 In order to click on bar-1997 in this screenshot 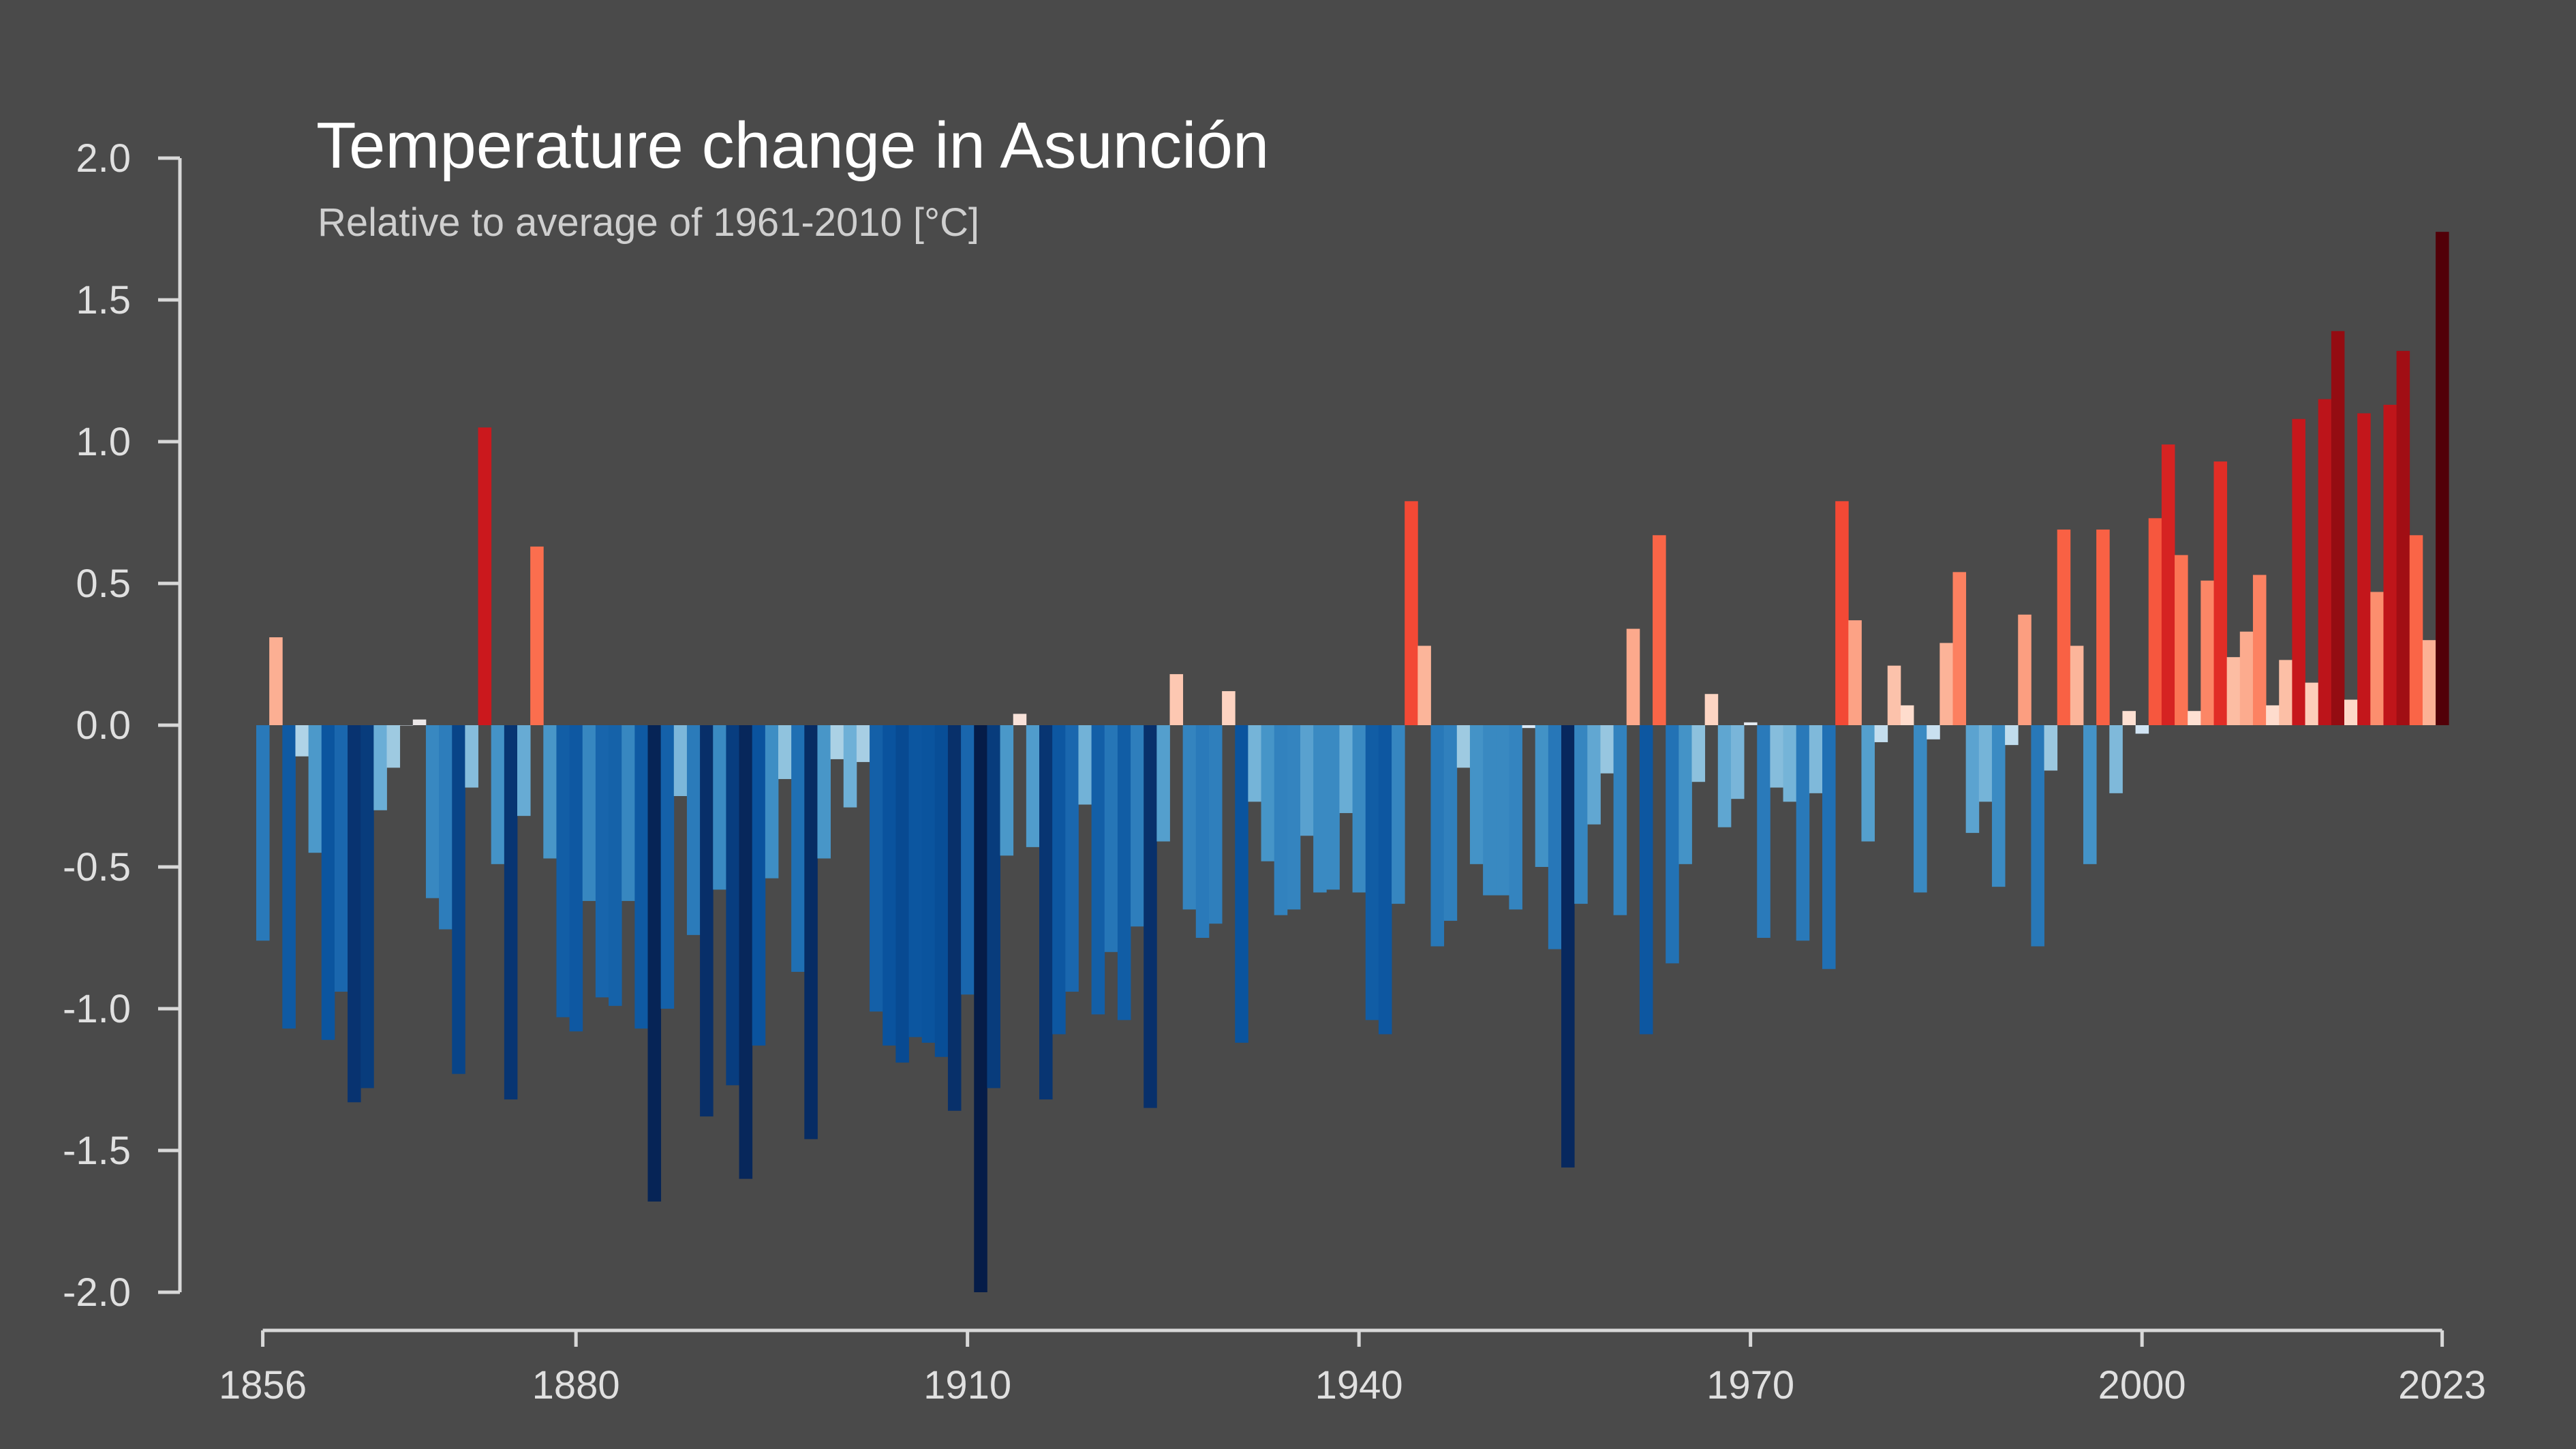, I will do `click(2103, 627)`.